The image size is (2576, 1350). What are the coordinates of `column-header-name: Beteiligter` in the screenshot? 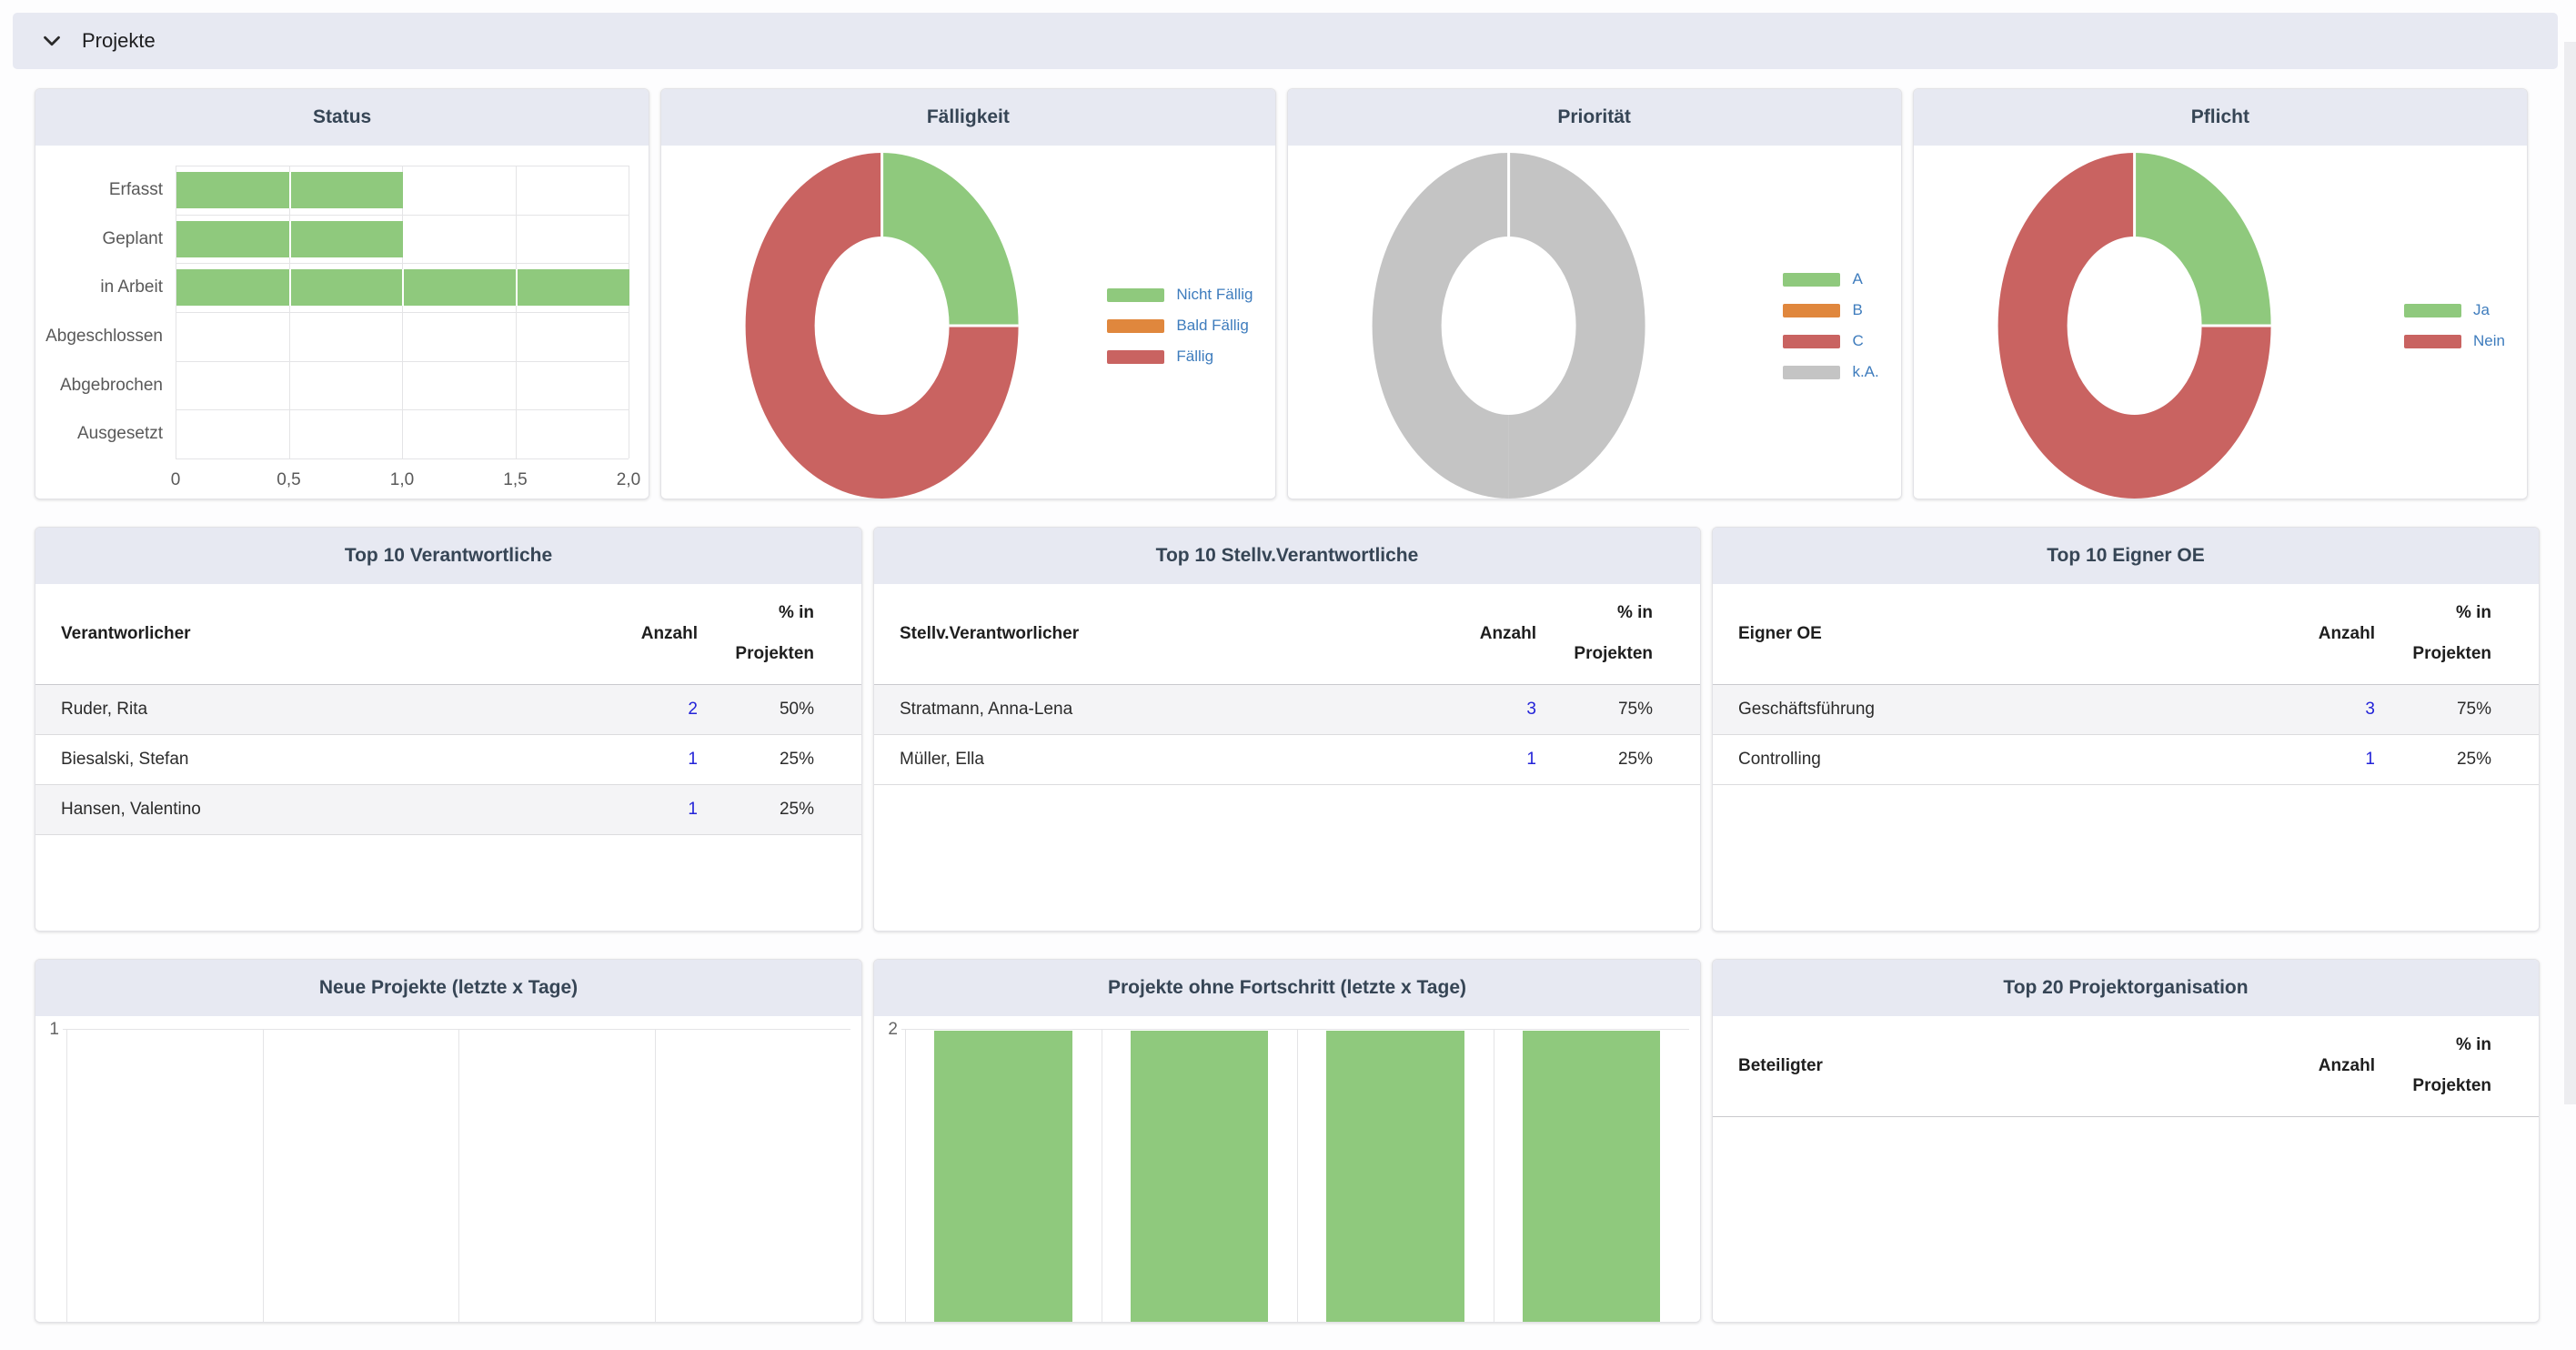 It's located at (2006, 1066).